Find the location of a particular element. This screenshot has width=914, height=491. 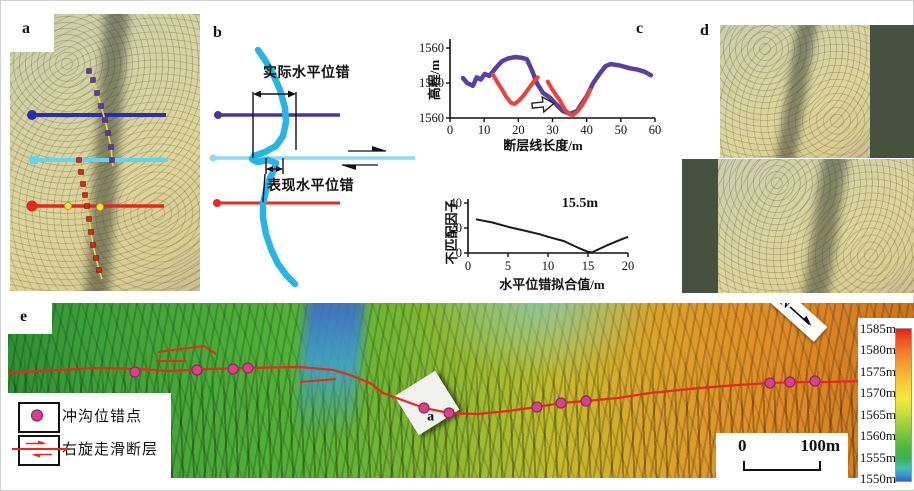

misfit-xlabel: 水平位错拟合值/m is located at coordinates (552, 284).